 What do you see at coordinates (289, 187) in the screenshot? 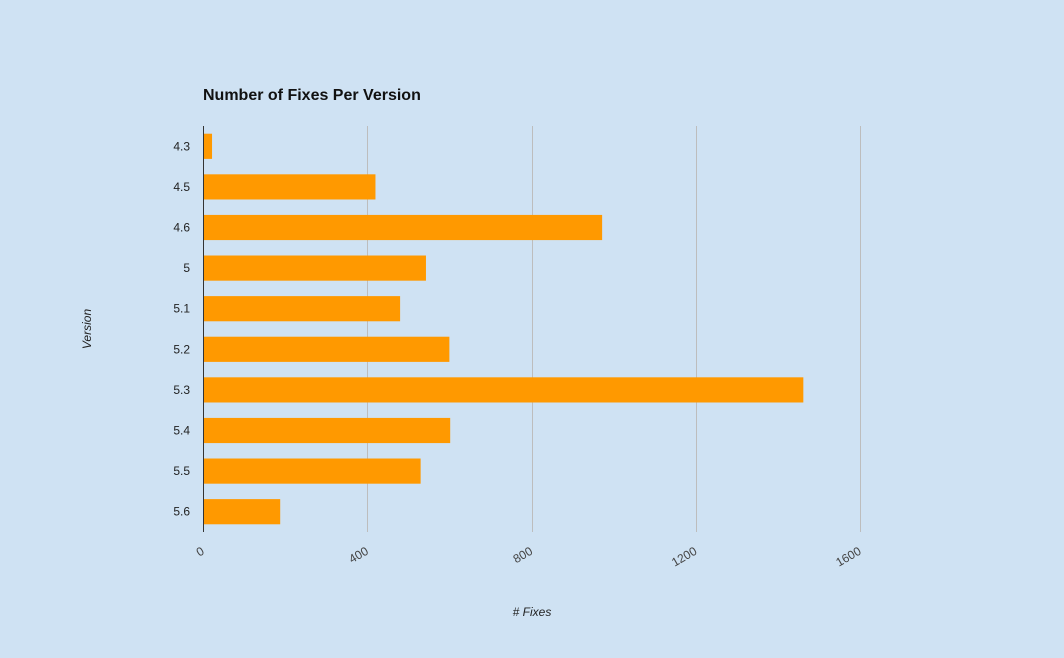
I see `bar-4.5` at bounding box center [289, 187].